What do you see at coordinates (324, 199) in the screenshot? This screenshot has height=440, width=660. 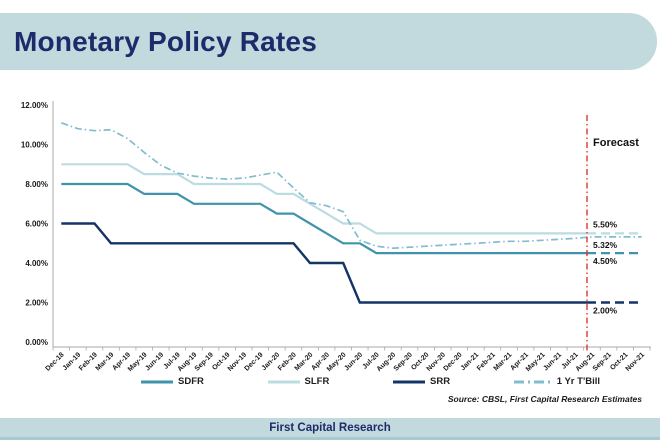 I see `SLFR-line` at bounding box center [324, 199].